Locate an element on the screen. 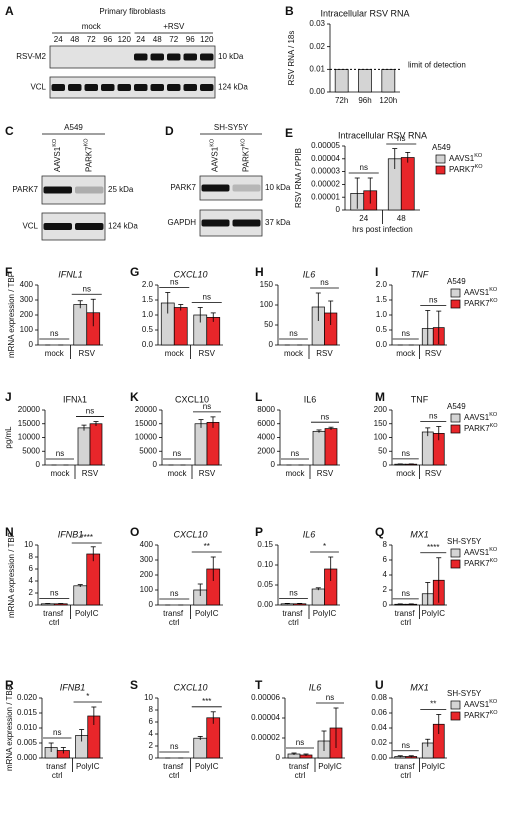  x-tick-label: 120h is located at coordinates (388, 100).